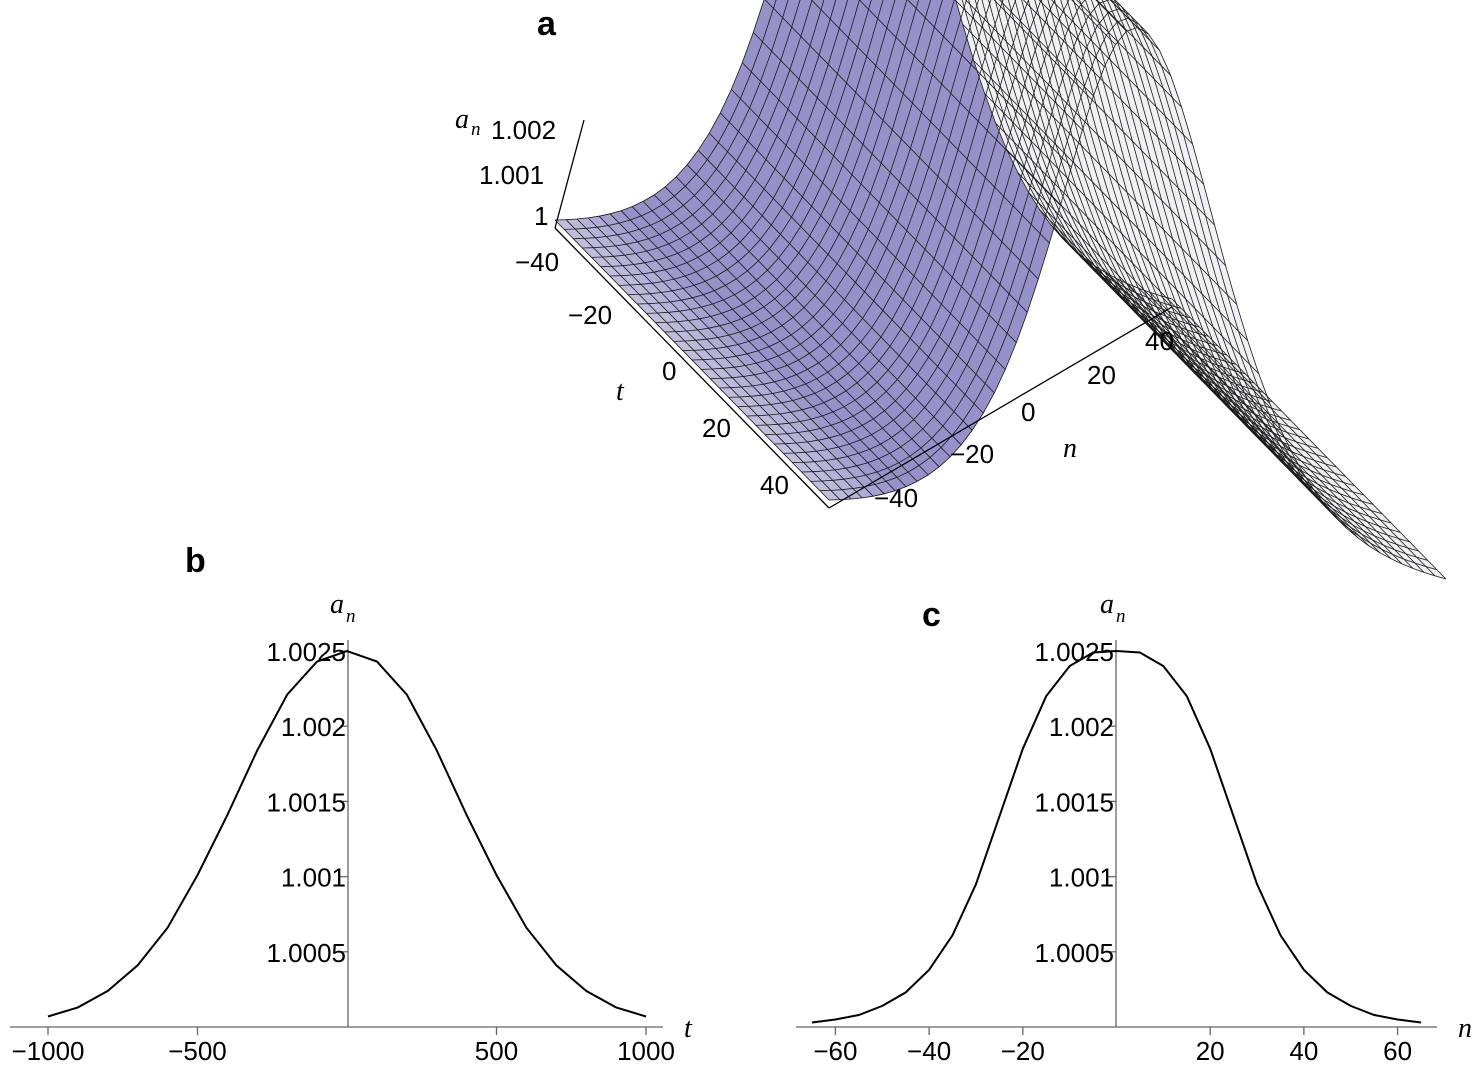  Describe the element at coordinates (1000, 407) in the screenshot. I see `n-axis-line` at that location.